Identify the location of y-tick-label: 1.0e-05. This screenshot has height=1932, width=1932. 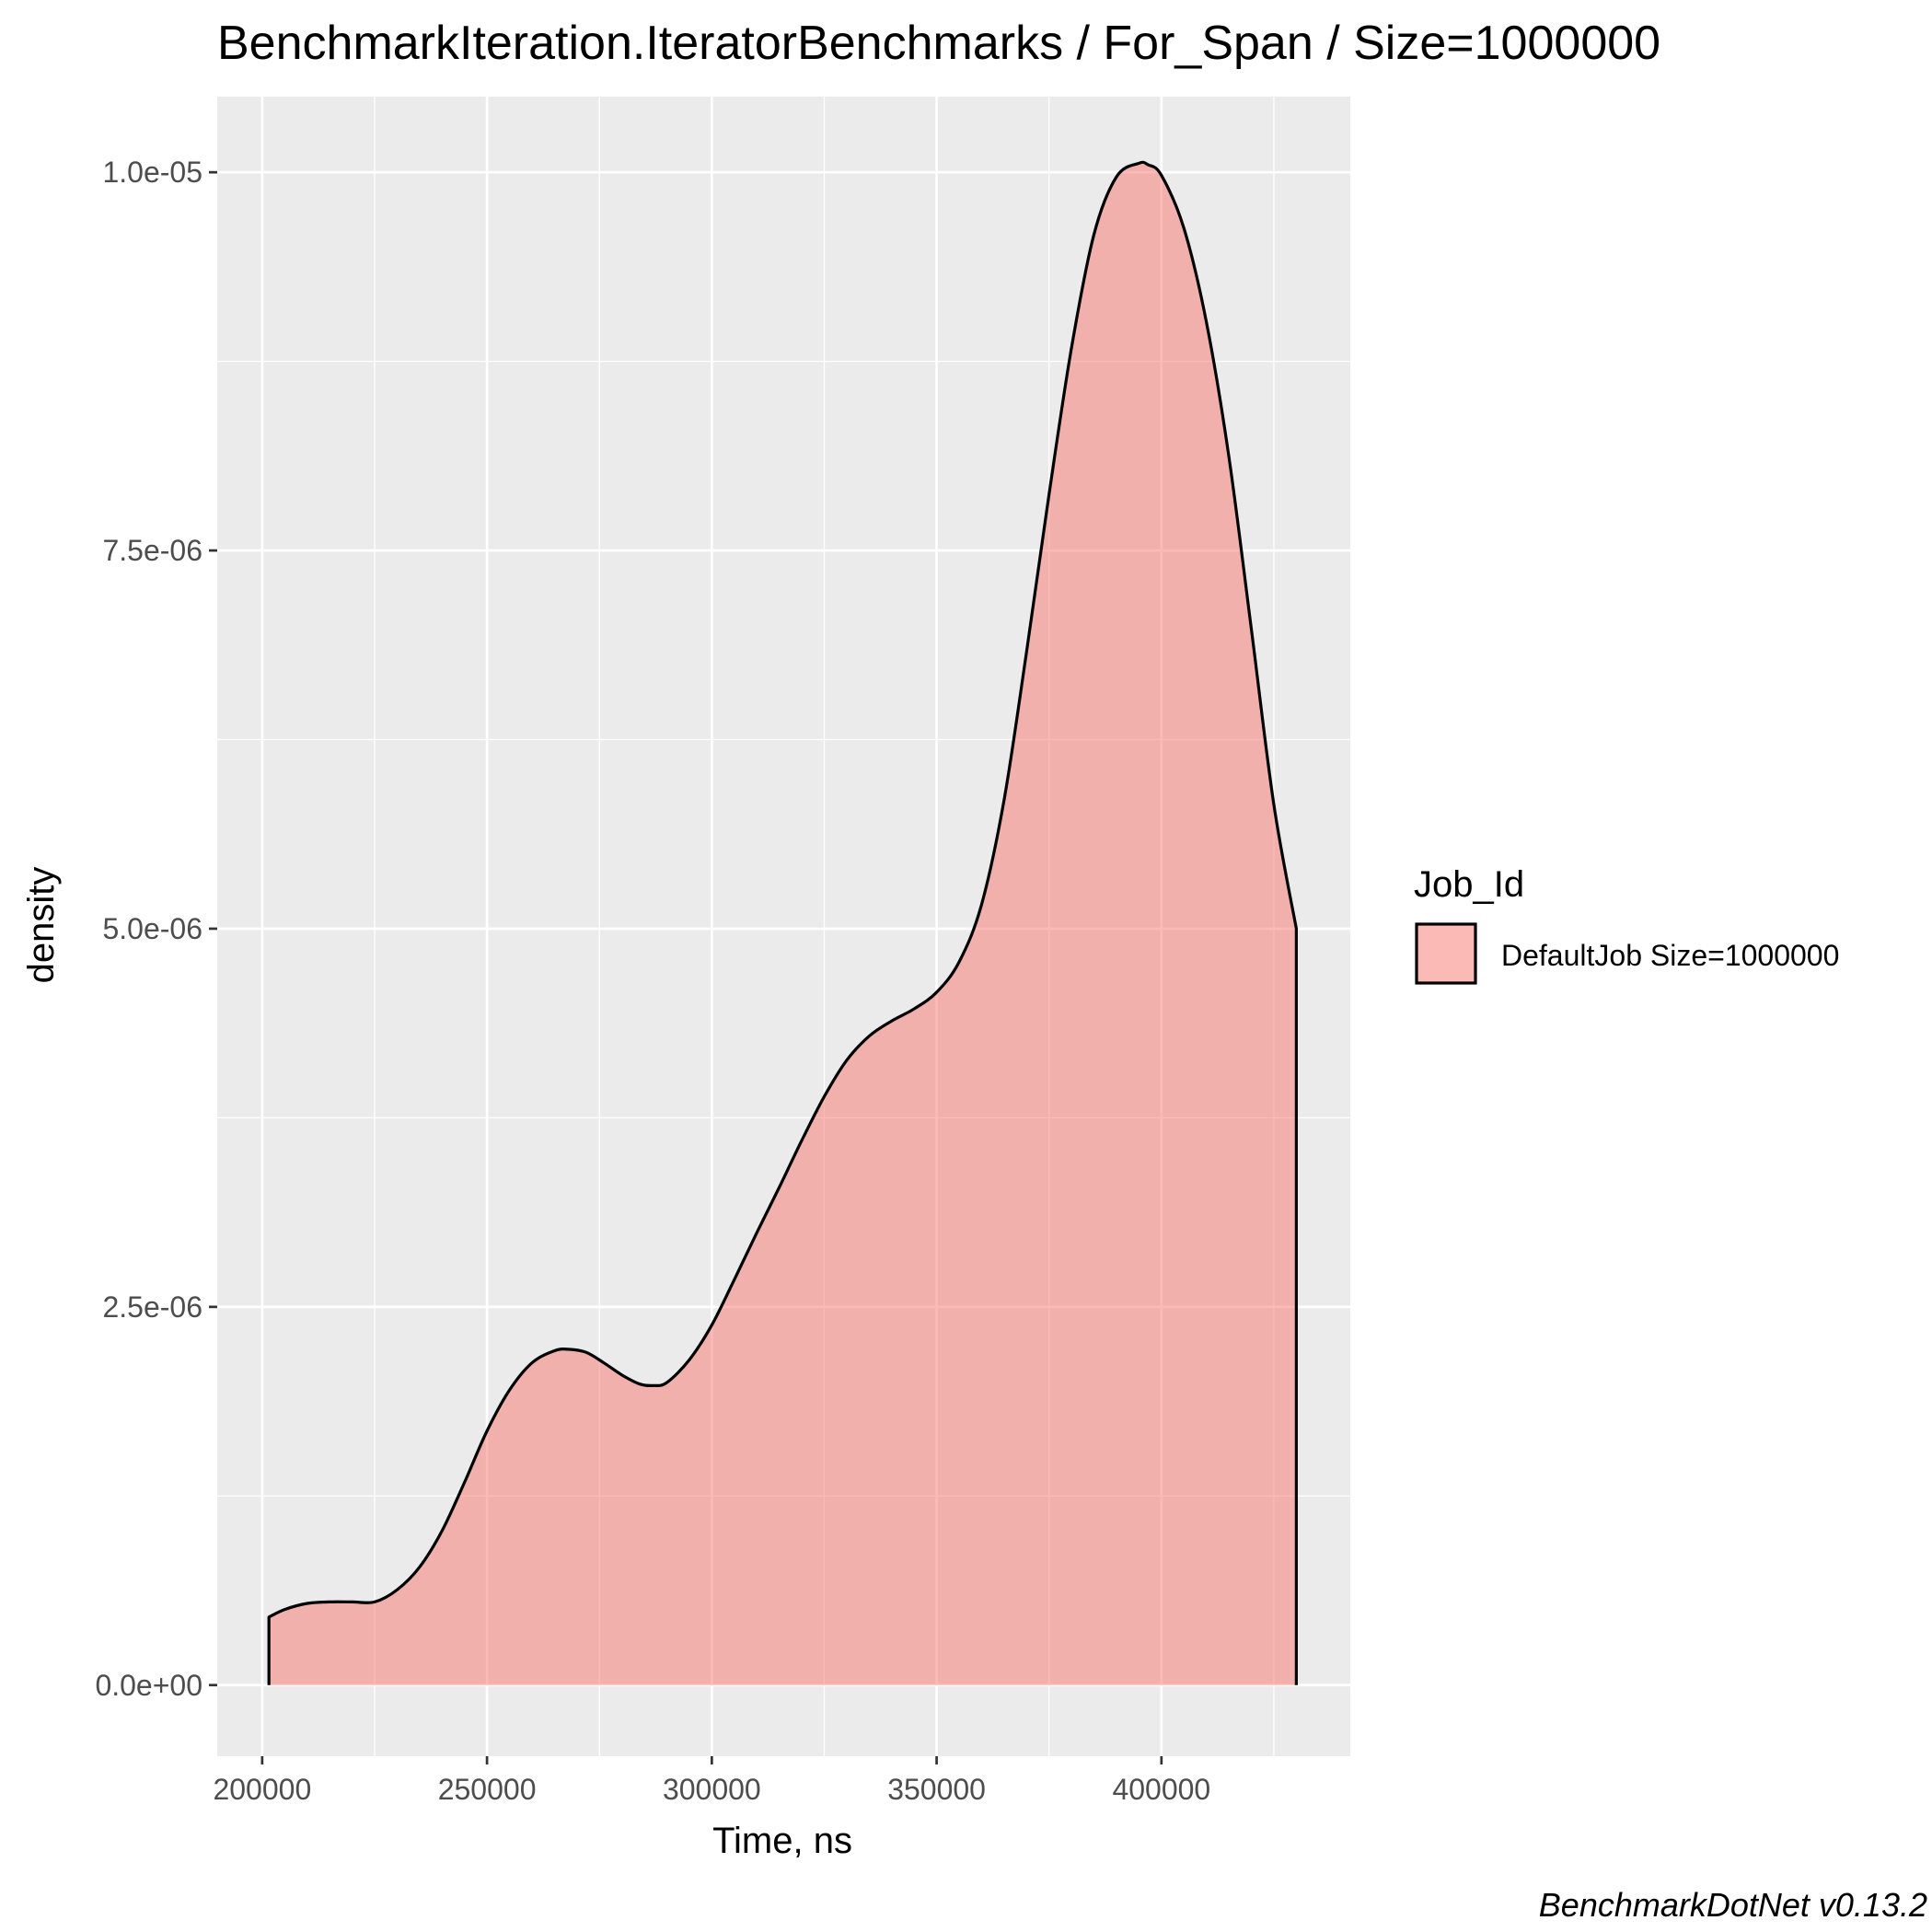
(152, 173).